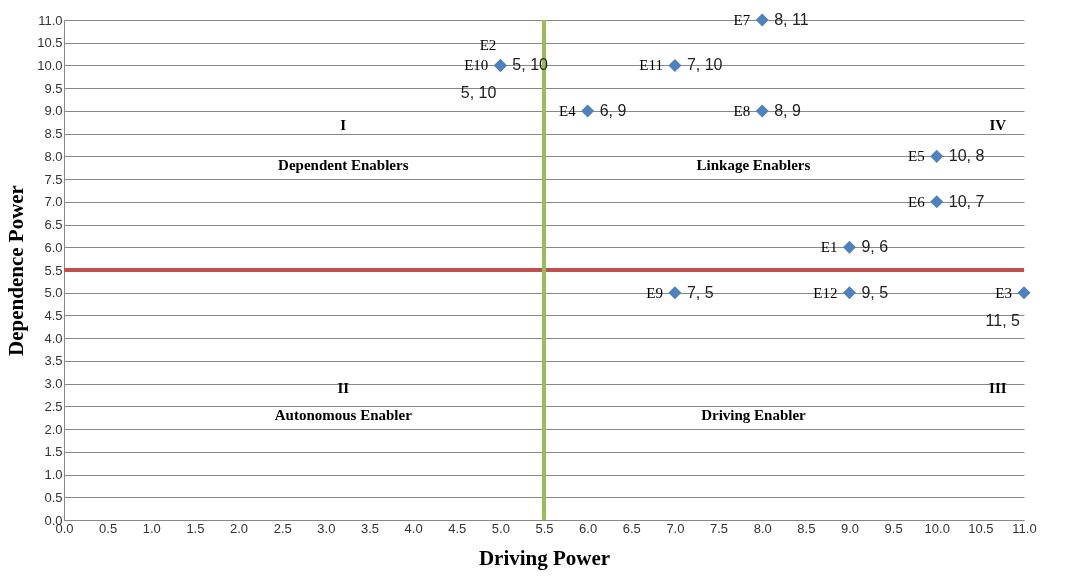 This screenshot has height=579, width=1091. Describe the element at coordinates (917, 201) in the screenshot. I see `annotation: E6` at that location.